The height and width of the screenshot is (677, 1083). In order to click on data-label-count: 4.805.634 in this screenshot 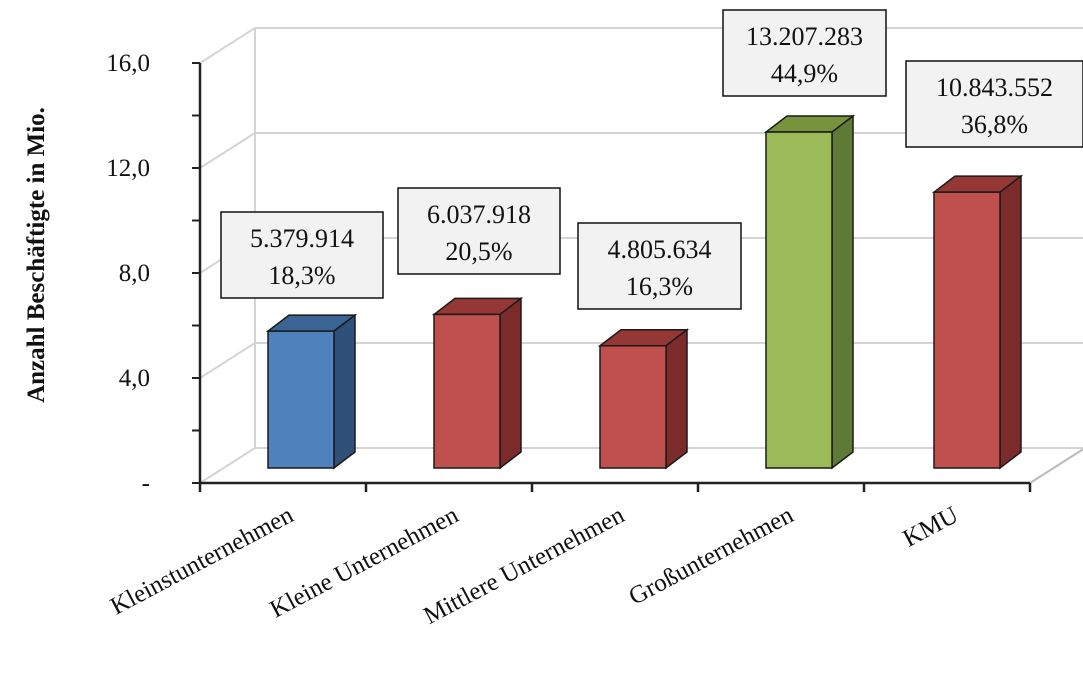, I will do `click(660, 249)`.